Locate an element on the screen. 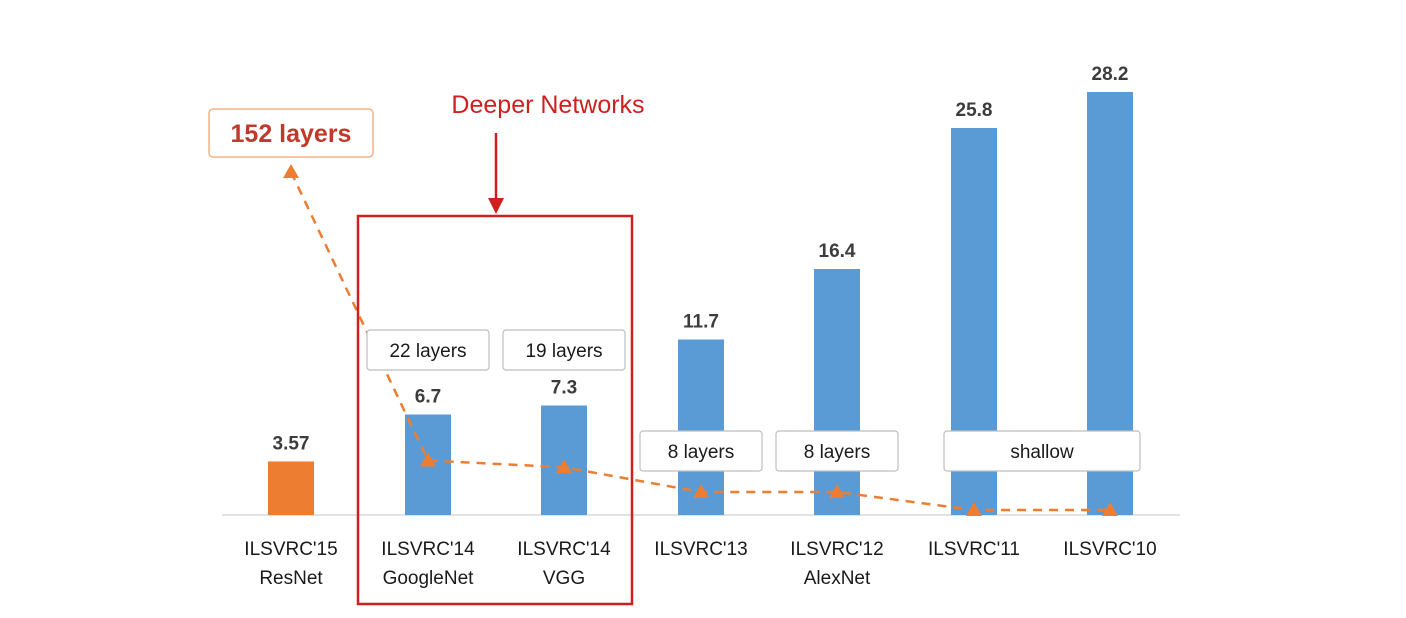 The image size is (1406, 618). layers-callout-label: 22 layers is located at coordinates (427, 351).